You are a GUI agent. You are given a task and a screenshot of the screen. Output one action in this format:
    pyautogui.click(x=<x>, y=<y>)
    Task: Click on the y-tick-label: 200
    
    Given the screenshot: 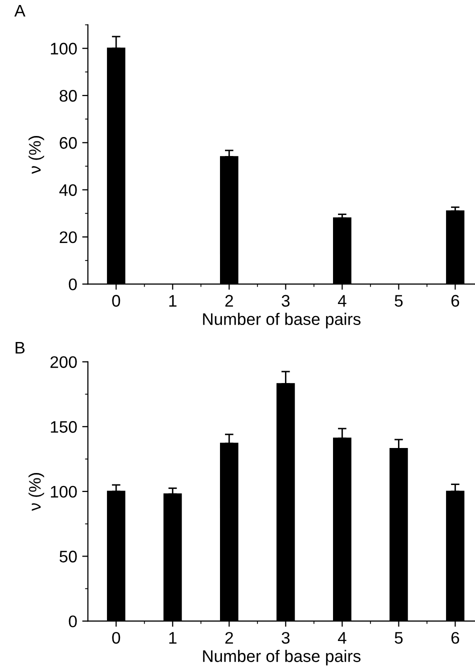 What is the action you would take?
    pyautogui.click(x=63, y=362)
    